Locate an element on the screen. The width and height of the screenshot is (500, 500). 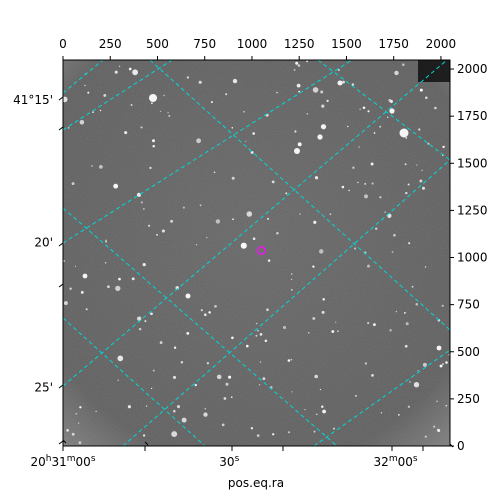
right-tick-label: 0 is located at coordinates (461, 446).